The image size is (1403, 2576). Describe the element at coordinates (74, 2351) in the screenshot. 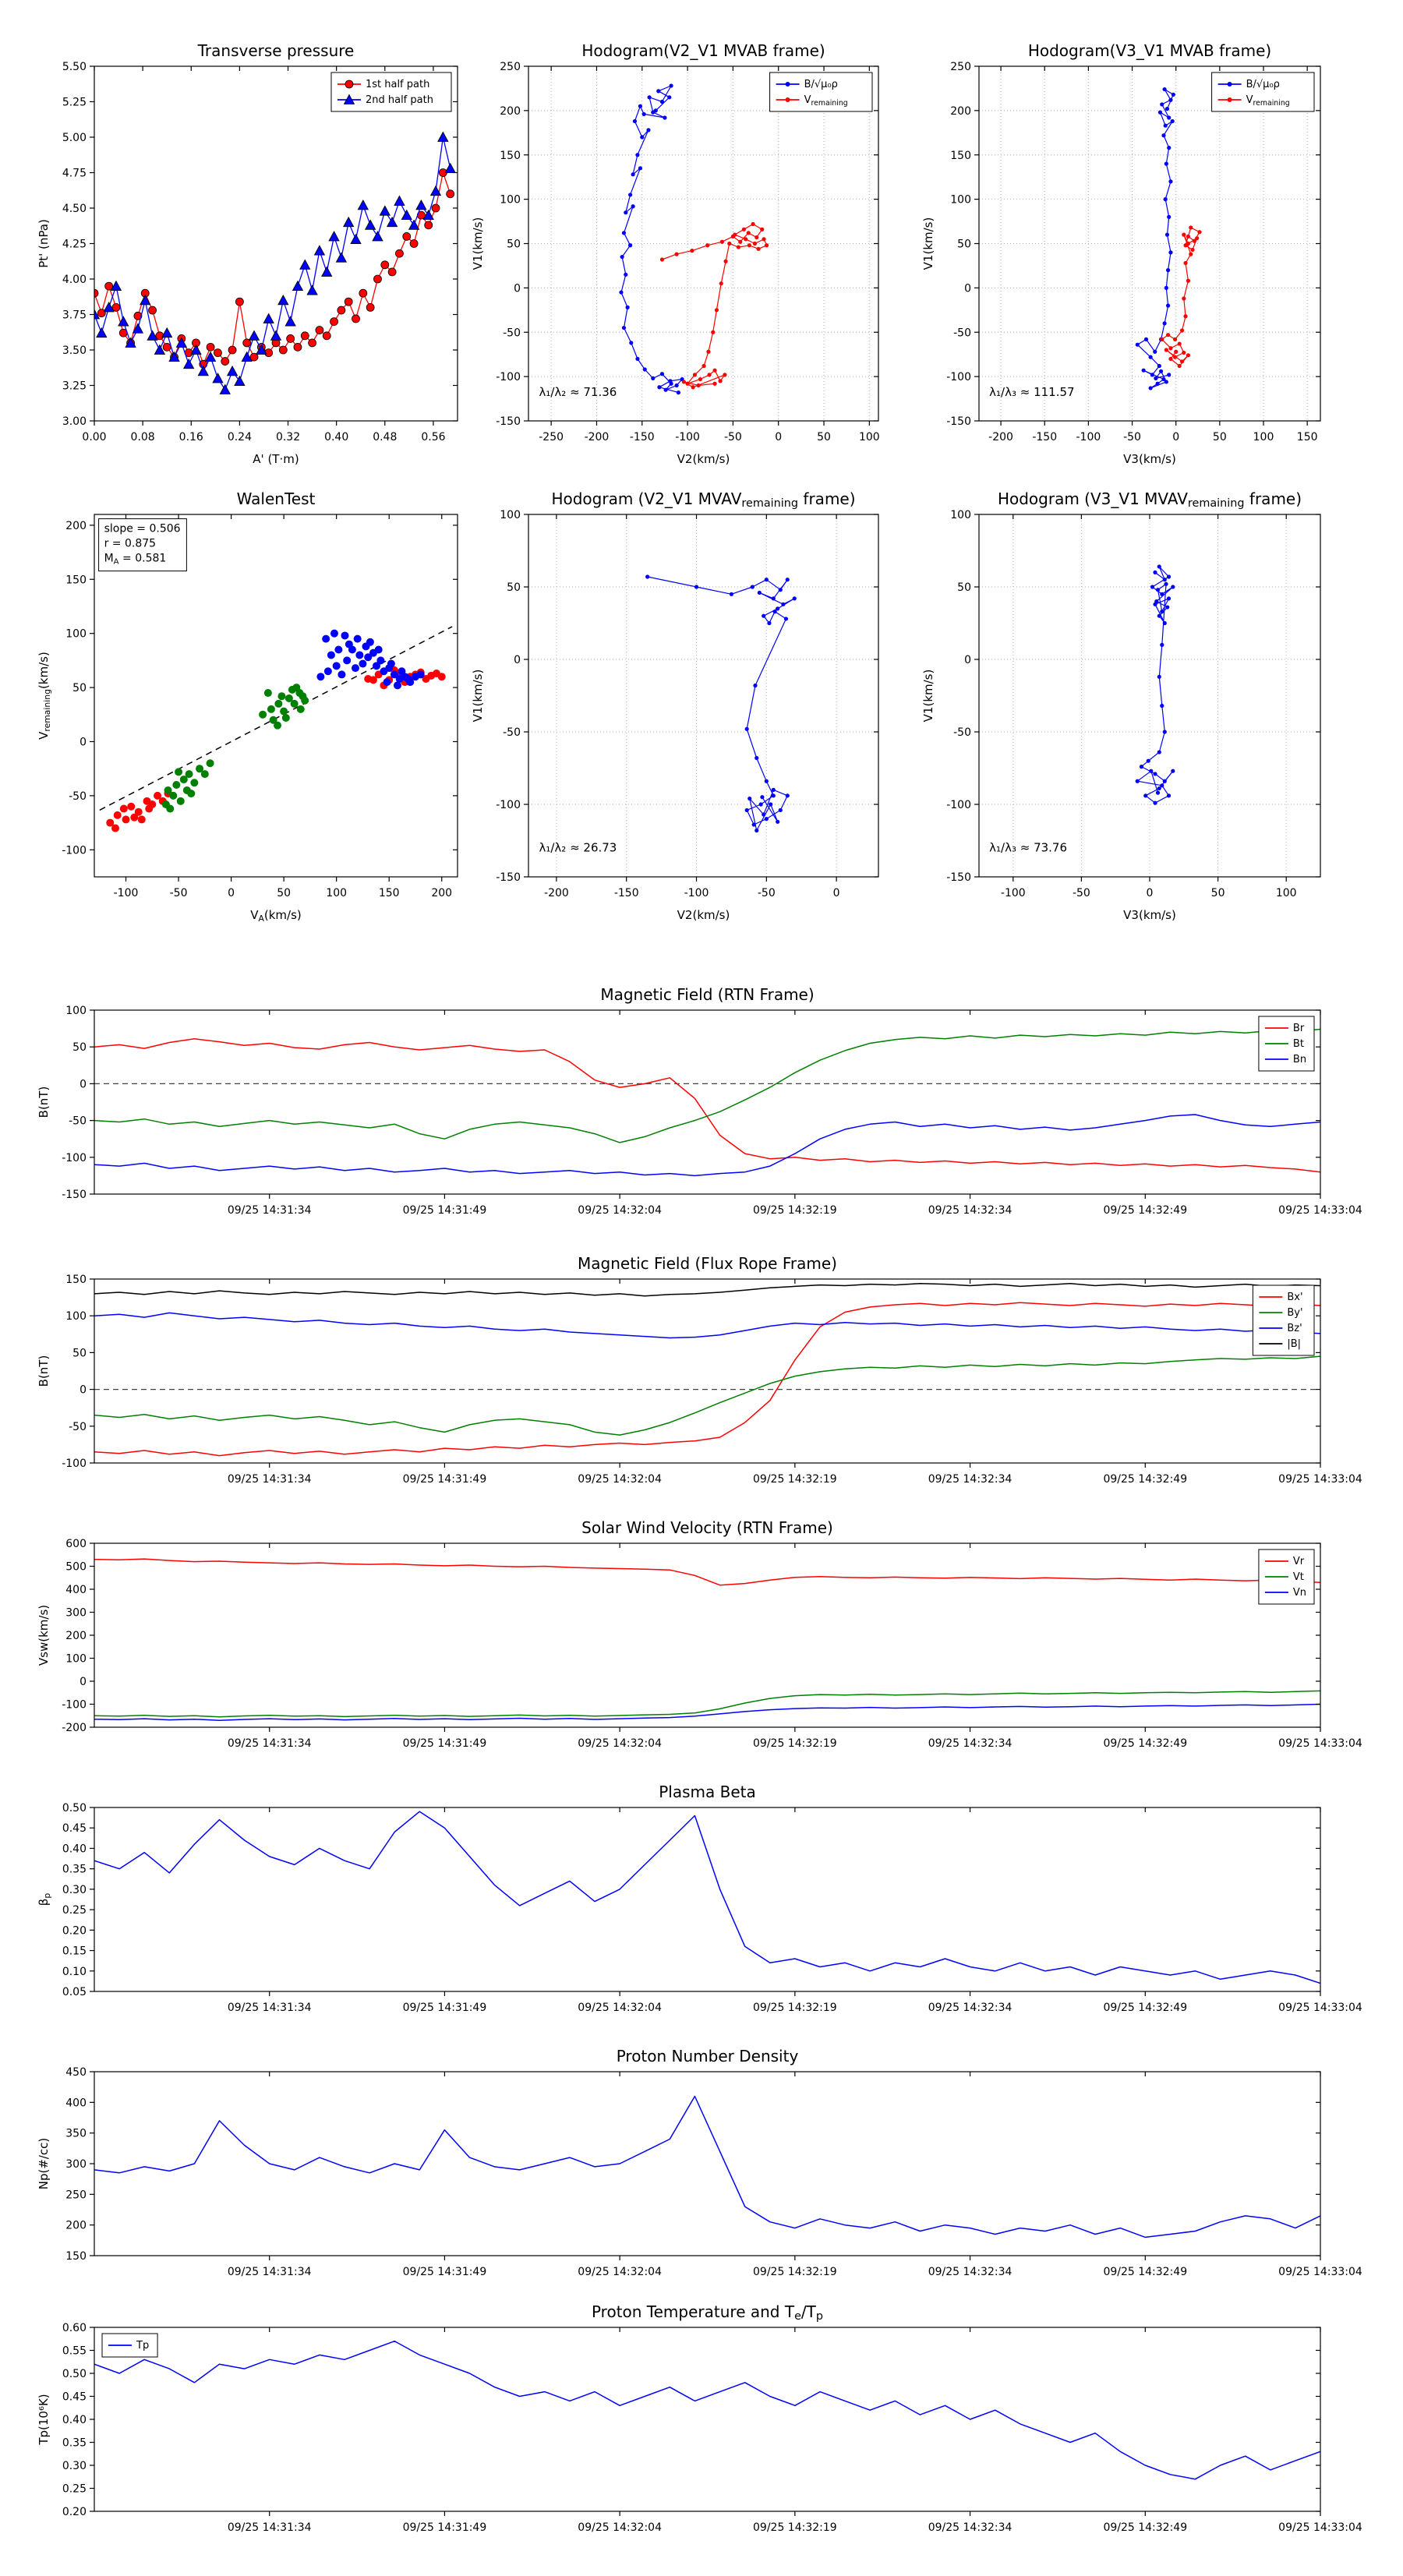

I see `svg-text: 0.55` at that location.